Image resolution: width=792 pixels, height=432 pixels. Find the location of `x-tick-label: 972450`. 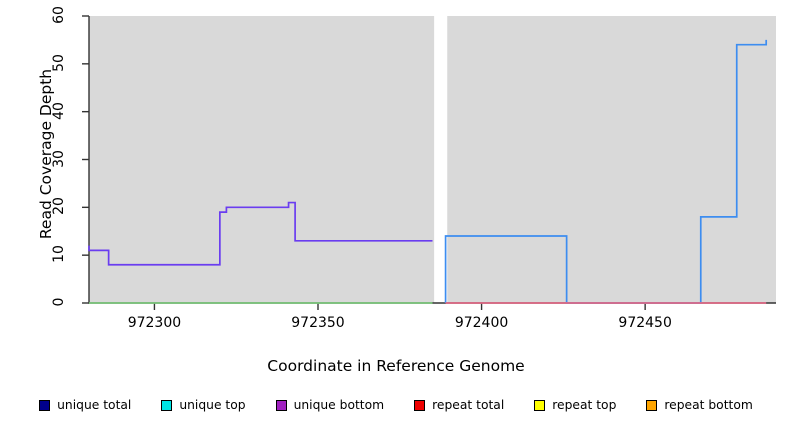

x-tick-label: 972450 is located at coordinates (645, 323).